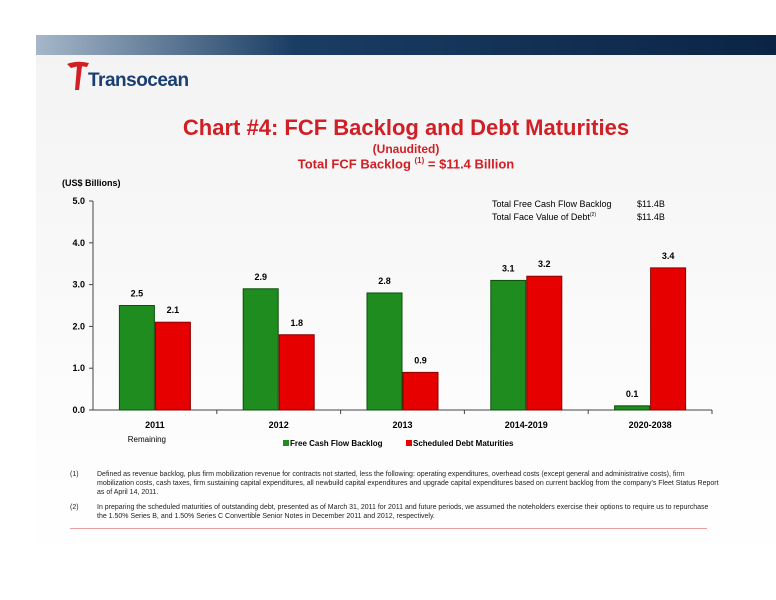 This screenshot has height=600, width=776. I want to click on data-label-fcf-0: 2.5, so click(137, 294).